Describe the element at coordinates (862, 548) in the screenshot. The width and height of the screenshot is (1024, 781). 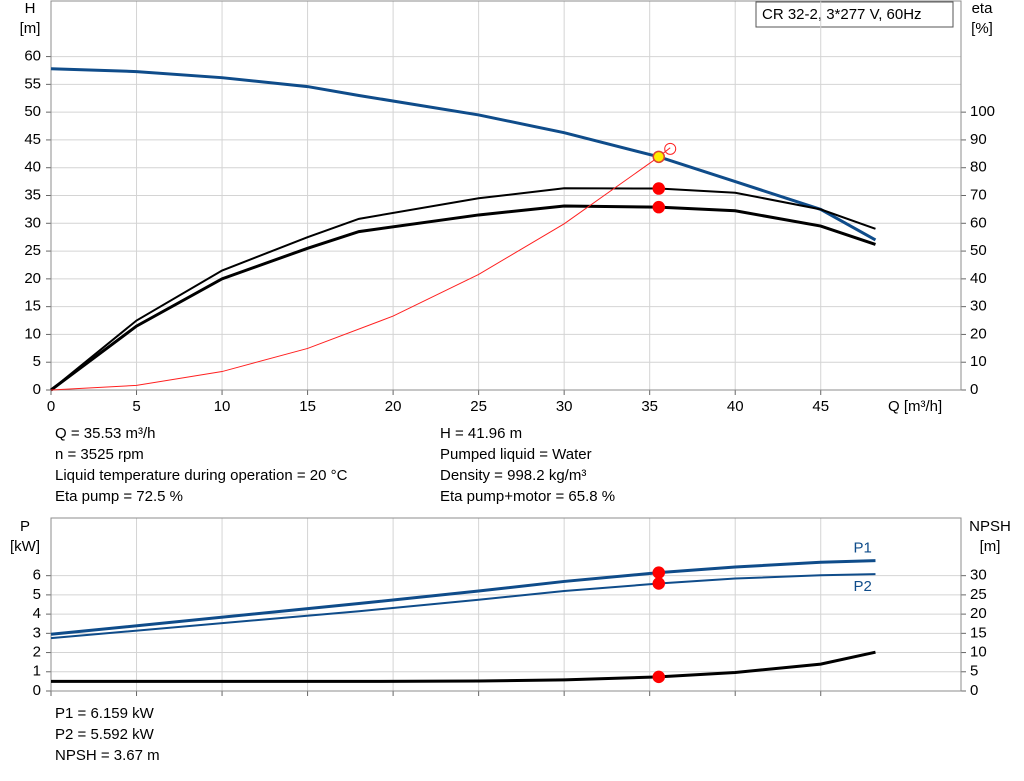
I see `series-label: P1` at that location.